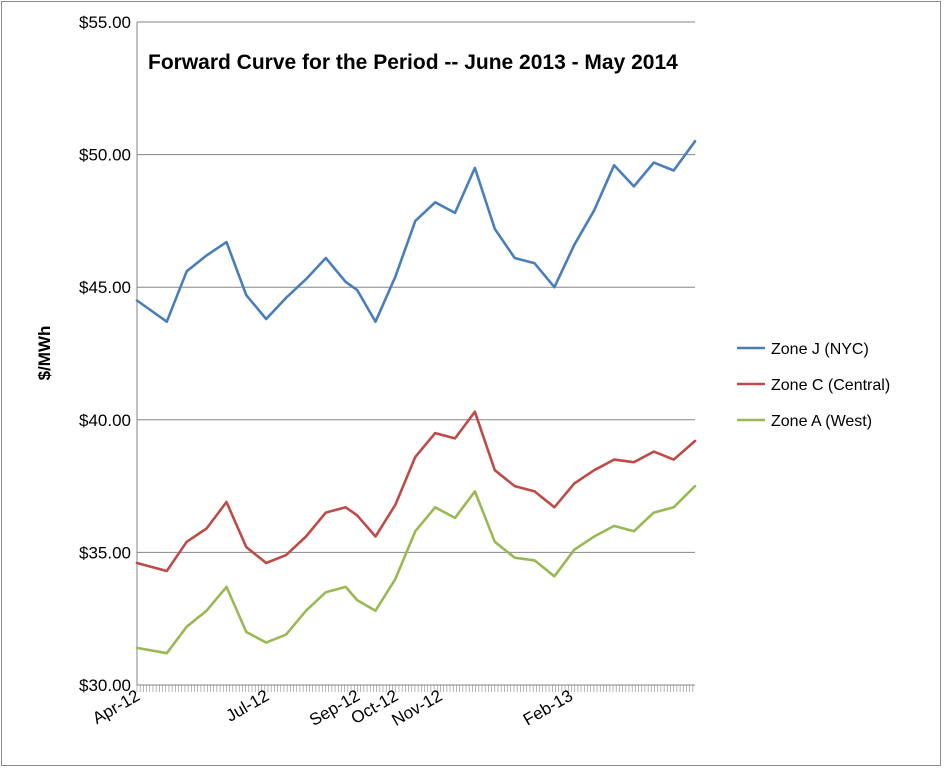 The width and height of the screenshot is (944, 769). I want to click on x-minor-ticks, so click(415, 688).